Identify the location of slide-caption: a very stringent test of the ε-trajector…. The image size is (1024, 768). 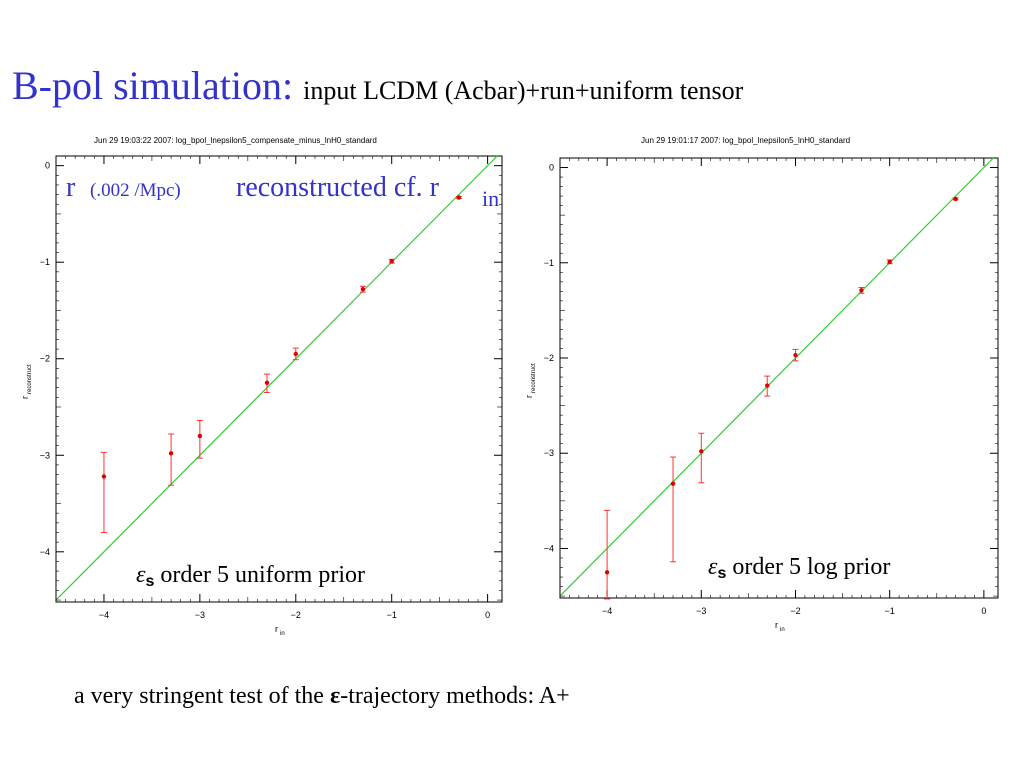
(322, 696).